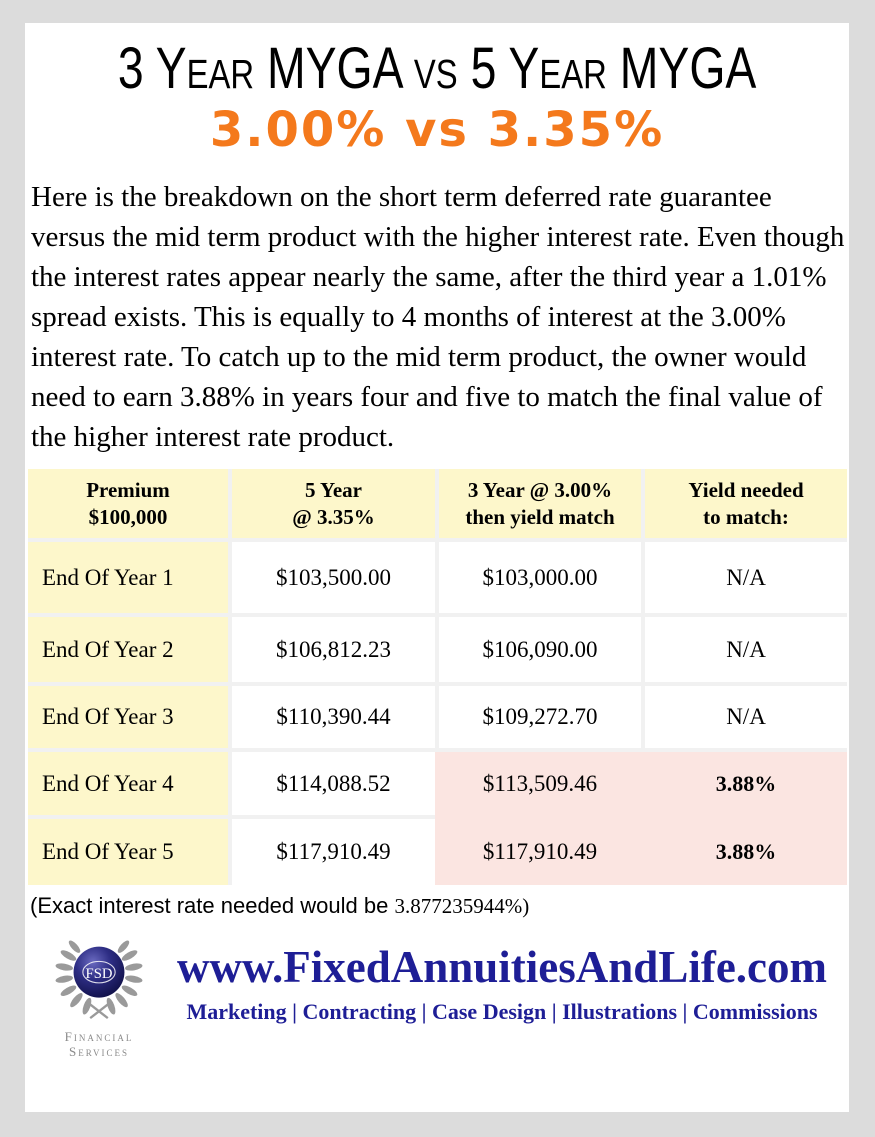 Image resolution: width=875 pixels, height=1137 pixels. I want to click on highlight-region, so click(641, 818).